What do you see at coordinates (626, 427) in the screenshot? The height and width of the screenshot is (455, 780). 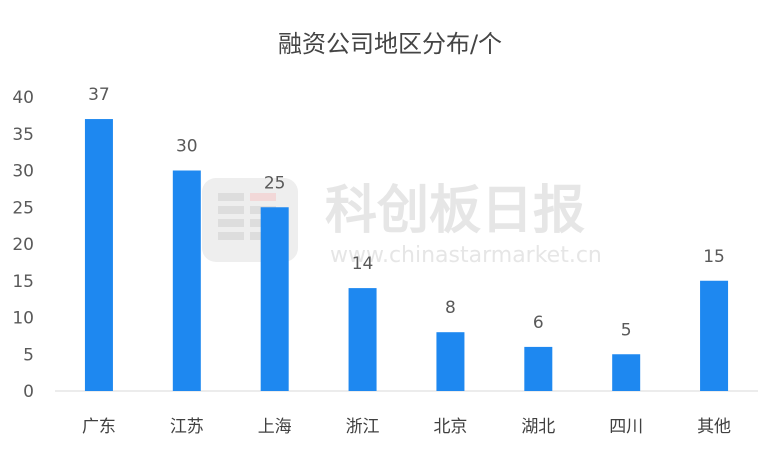 I see `category-label: 四川` at bounding box center [626, 427].